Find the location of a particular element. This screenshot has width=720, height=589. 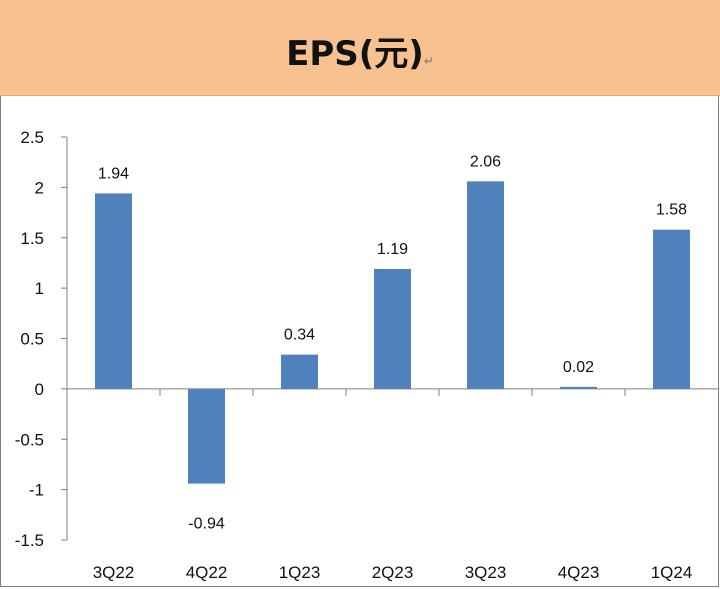

category-label-3Q22: 3Q22 is located at coordinates (114, 572).